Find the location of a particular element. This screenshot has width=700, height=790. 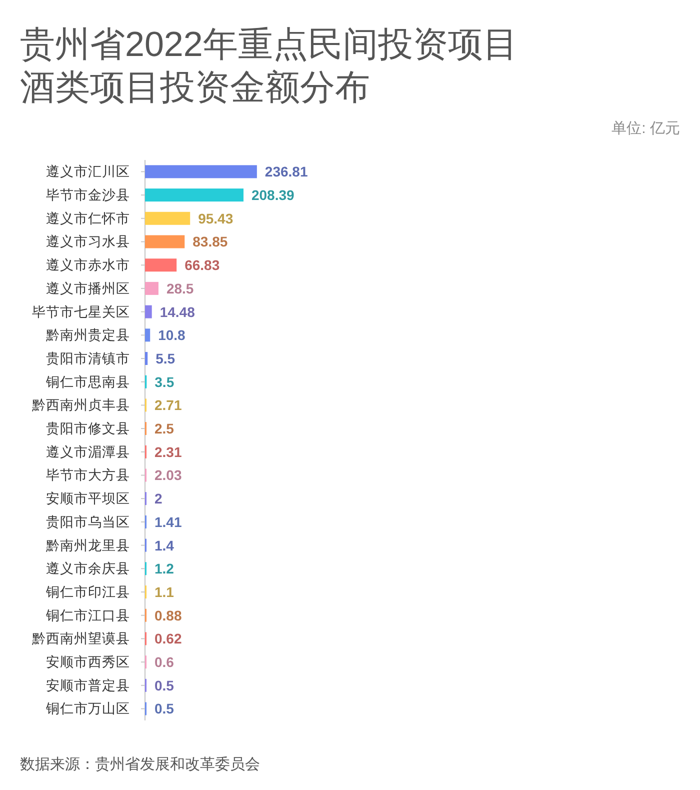

y-tick-label: 黔南州龙里县 is located at coordinates (87, 545).